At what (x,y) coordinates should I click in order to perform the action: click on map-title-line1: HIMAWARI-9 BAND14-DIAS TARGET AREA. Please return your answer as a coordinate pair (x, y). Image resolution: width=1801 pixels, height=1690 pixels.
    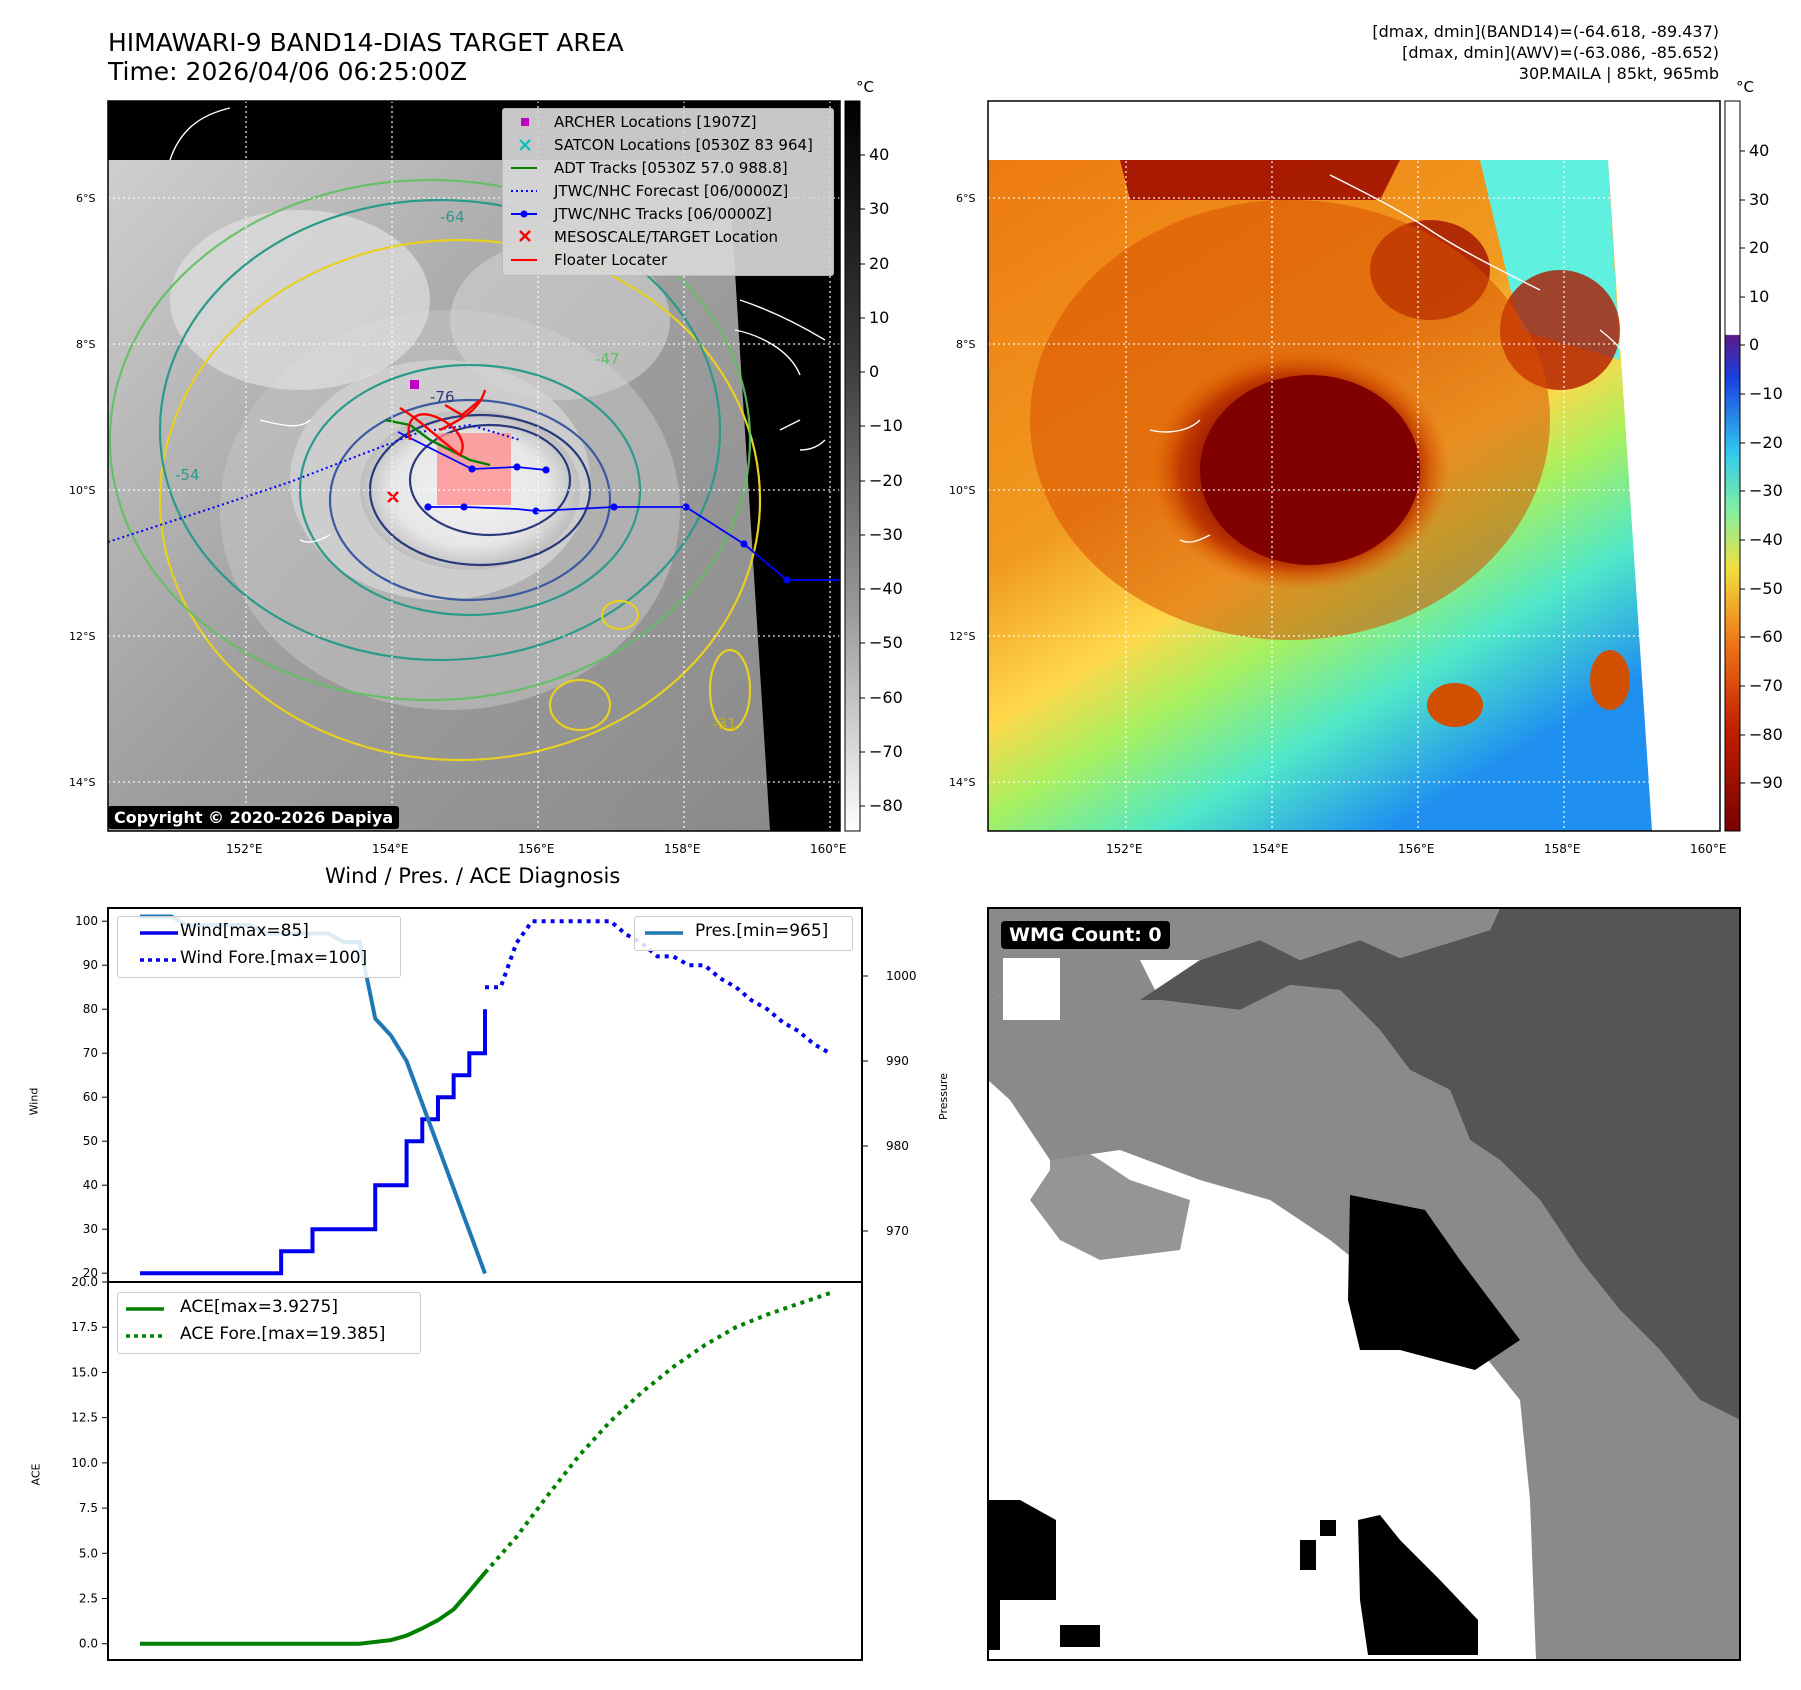
    Looking at the image, I should click on (366, 42).